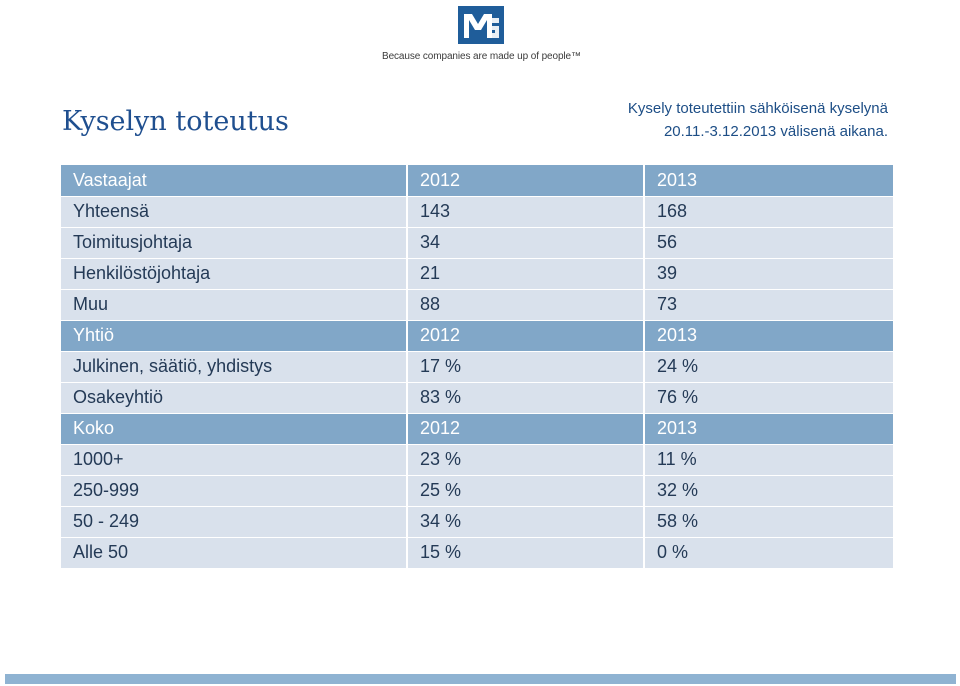  Describe the element at coordinates (526, 522) in the screenshot. I see `table-cell: 34 %` at that location.